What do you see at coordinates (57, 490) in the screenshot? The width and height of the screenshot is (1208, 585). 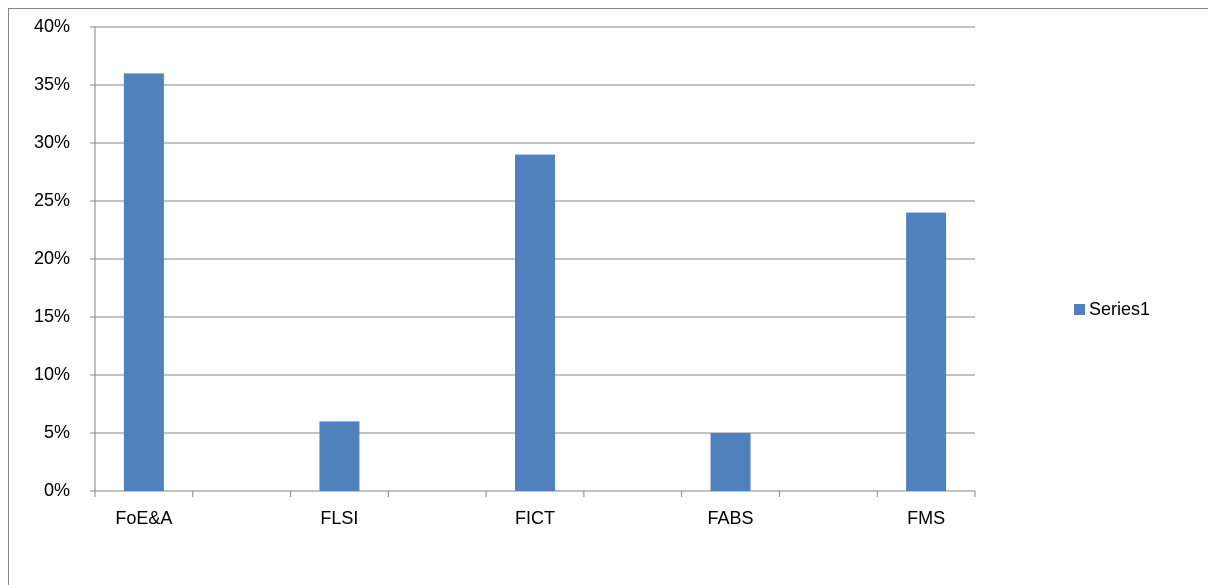 I see `y-tick-label: 0%` at bounding box center [57, 490].